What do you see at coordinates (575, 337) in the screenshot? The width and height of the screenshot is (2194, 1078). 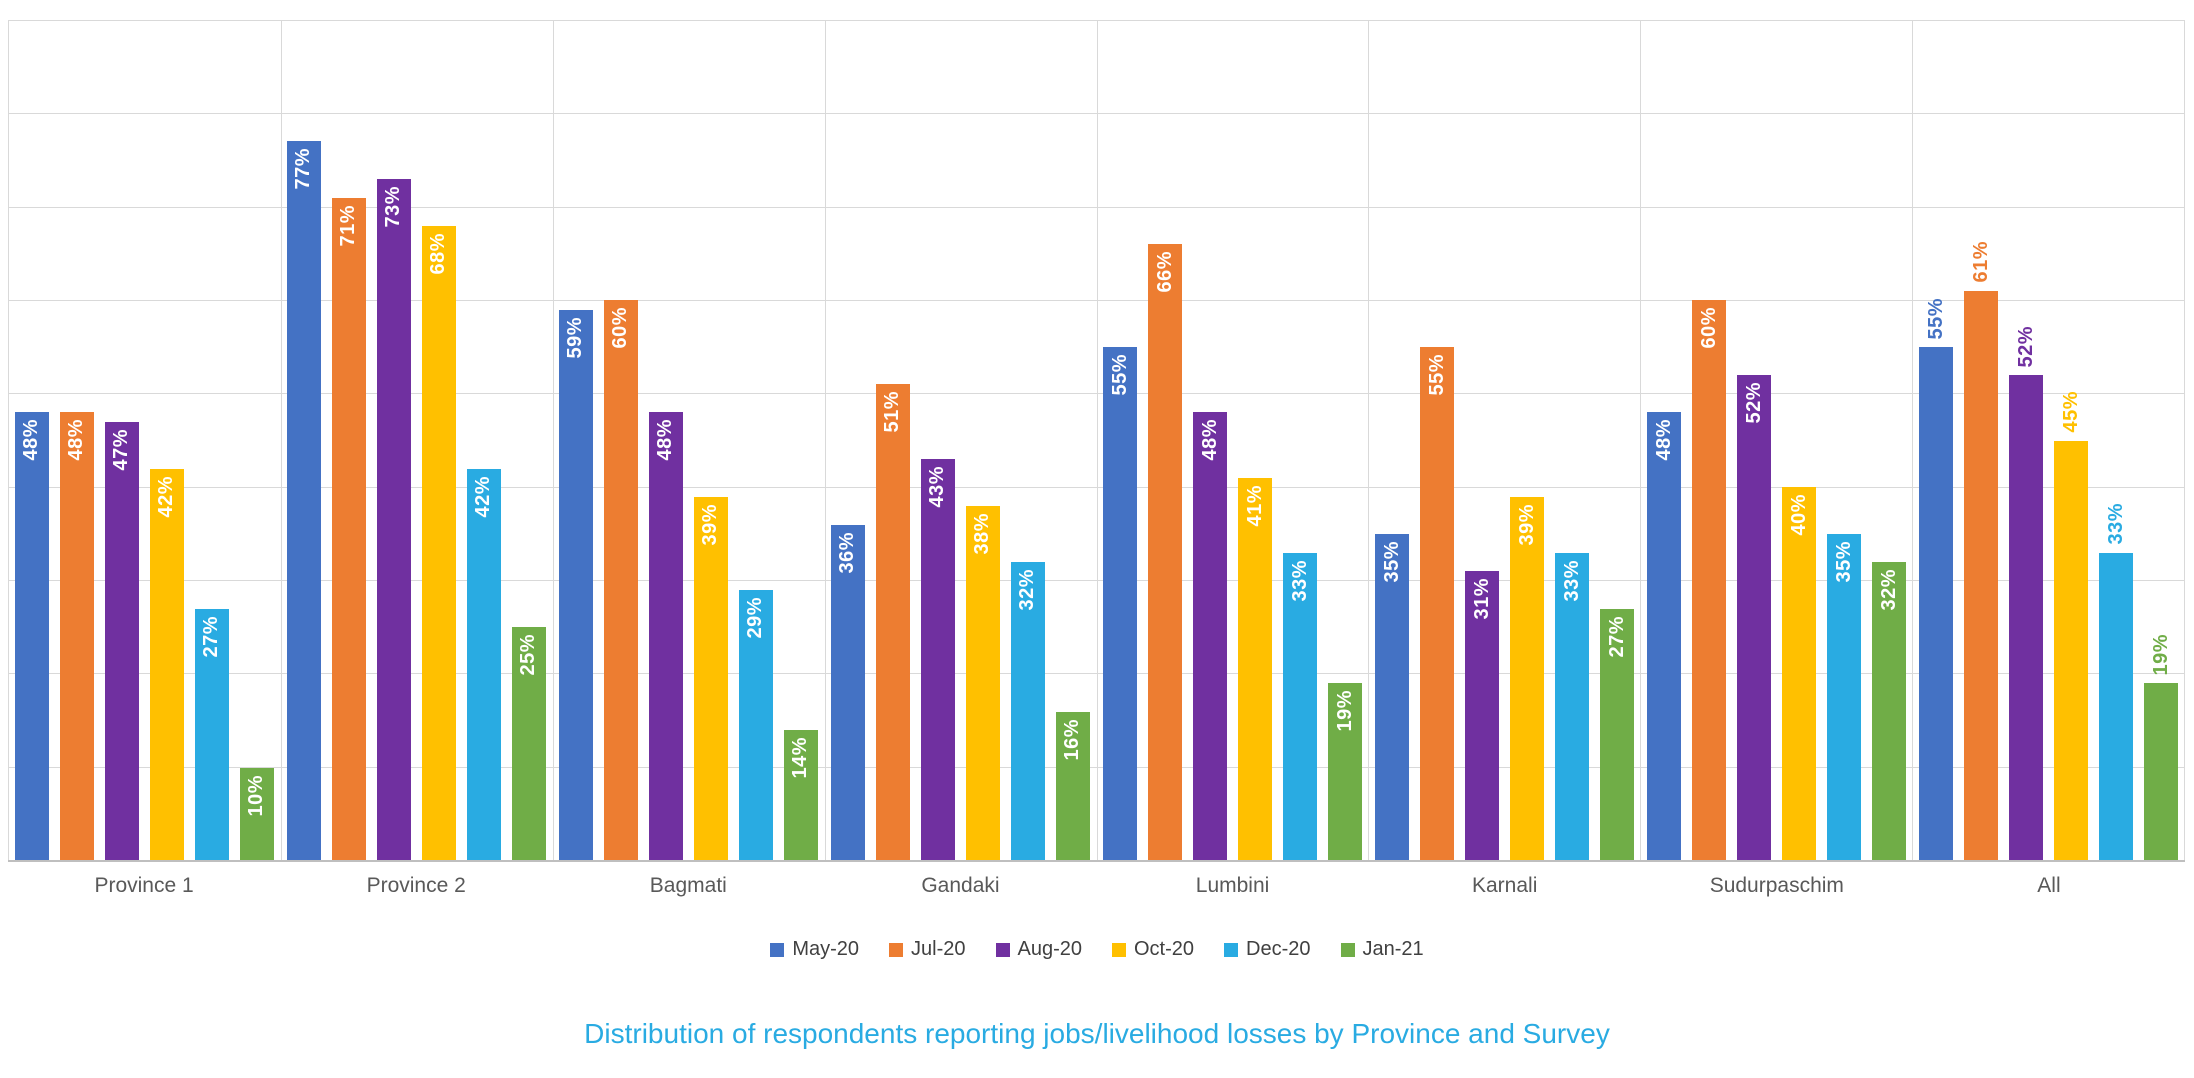 I see `bar-label: 59%` at bounding box center [575, 337].